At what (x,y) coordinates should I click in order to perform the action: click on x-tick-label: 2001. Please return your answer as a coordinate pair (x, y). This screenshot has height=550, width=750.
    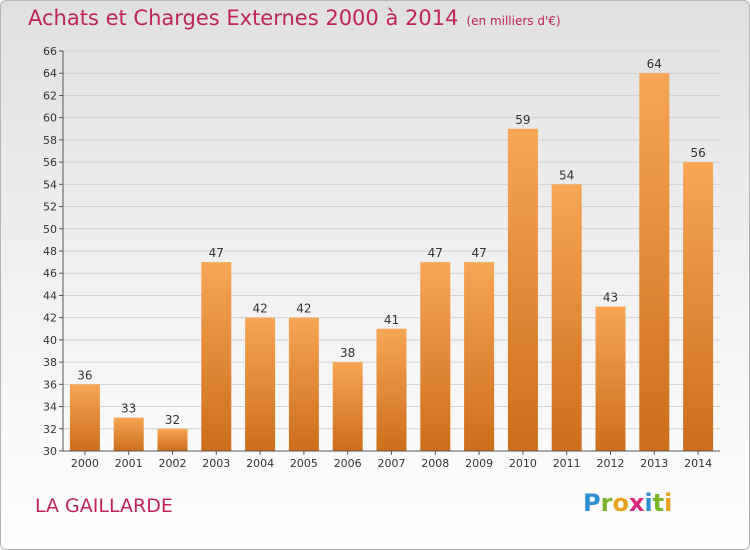
    Looking at the image, I should click on (129, 463).